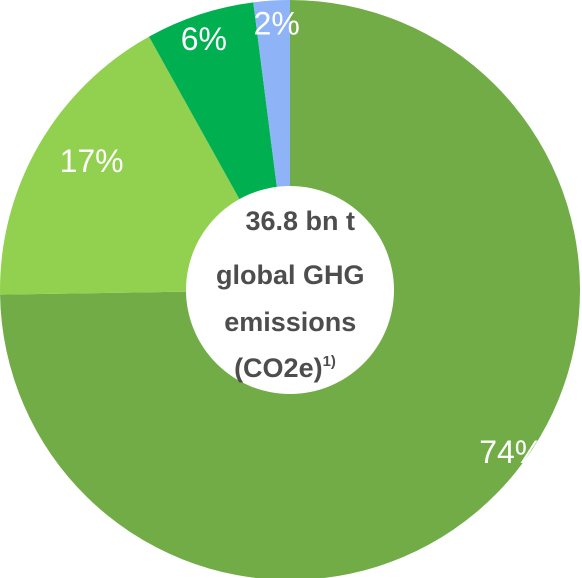 The height and width of the screenshot is (578, 582). I want to click on center-superscript: 1), so click(329, 361).